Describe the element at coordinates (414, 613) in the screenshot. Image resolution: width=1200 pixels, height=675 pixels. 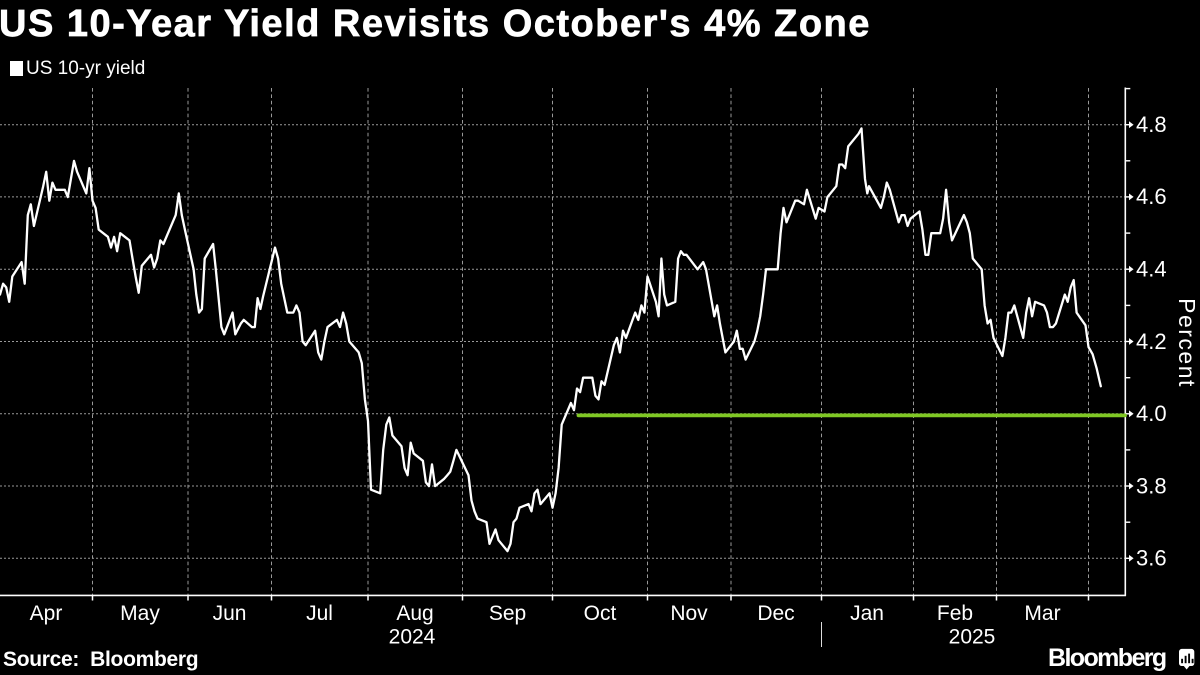
I see `svg-text: Aug` at that location.